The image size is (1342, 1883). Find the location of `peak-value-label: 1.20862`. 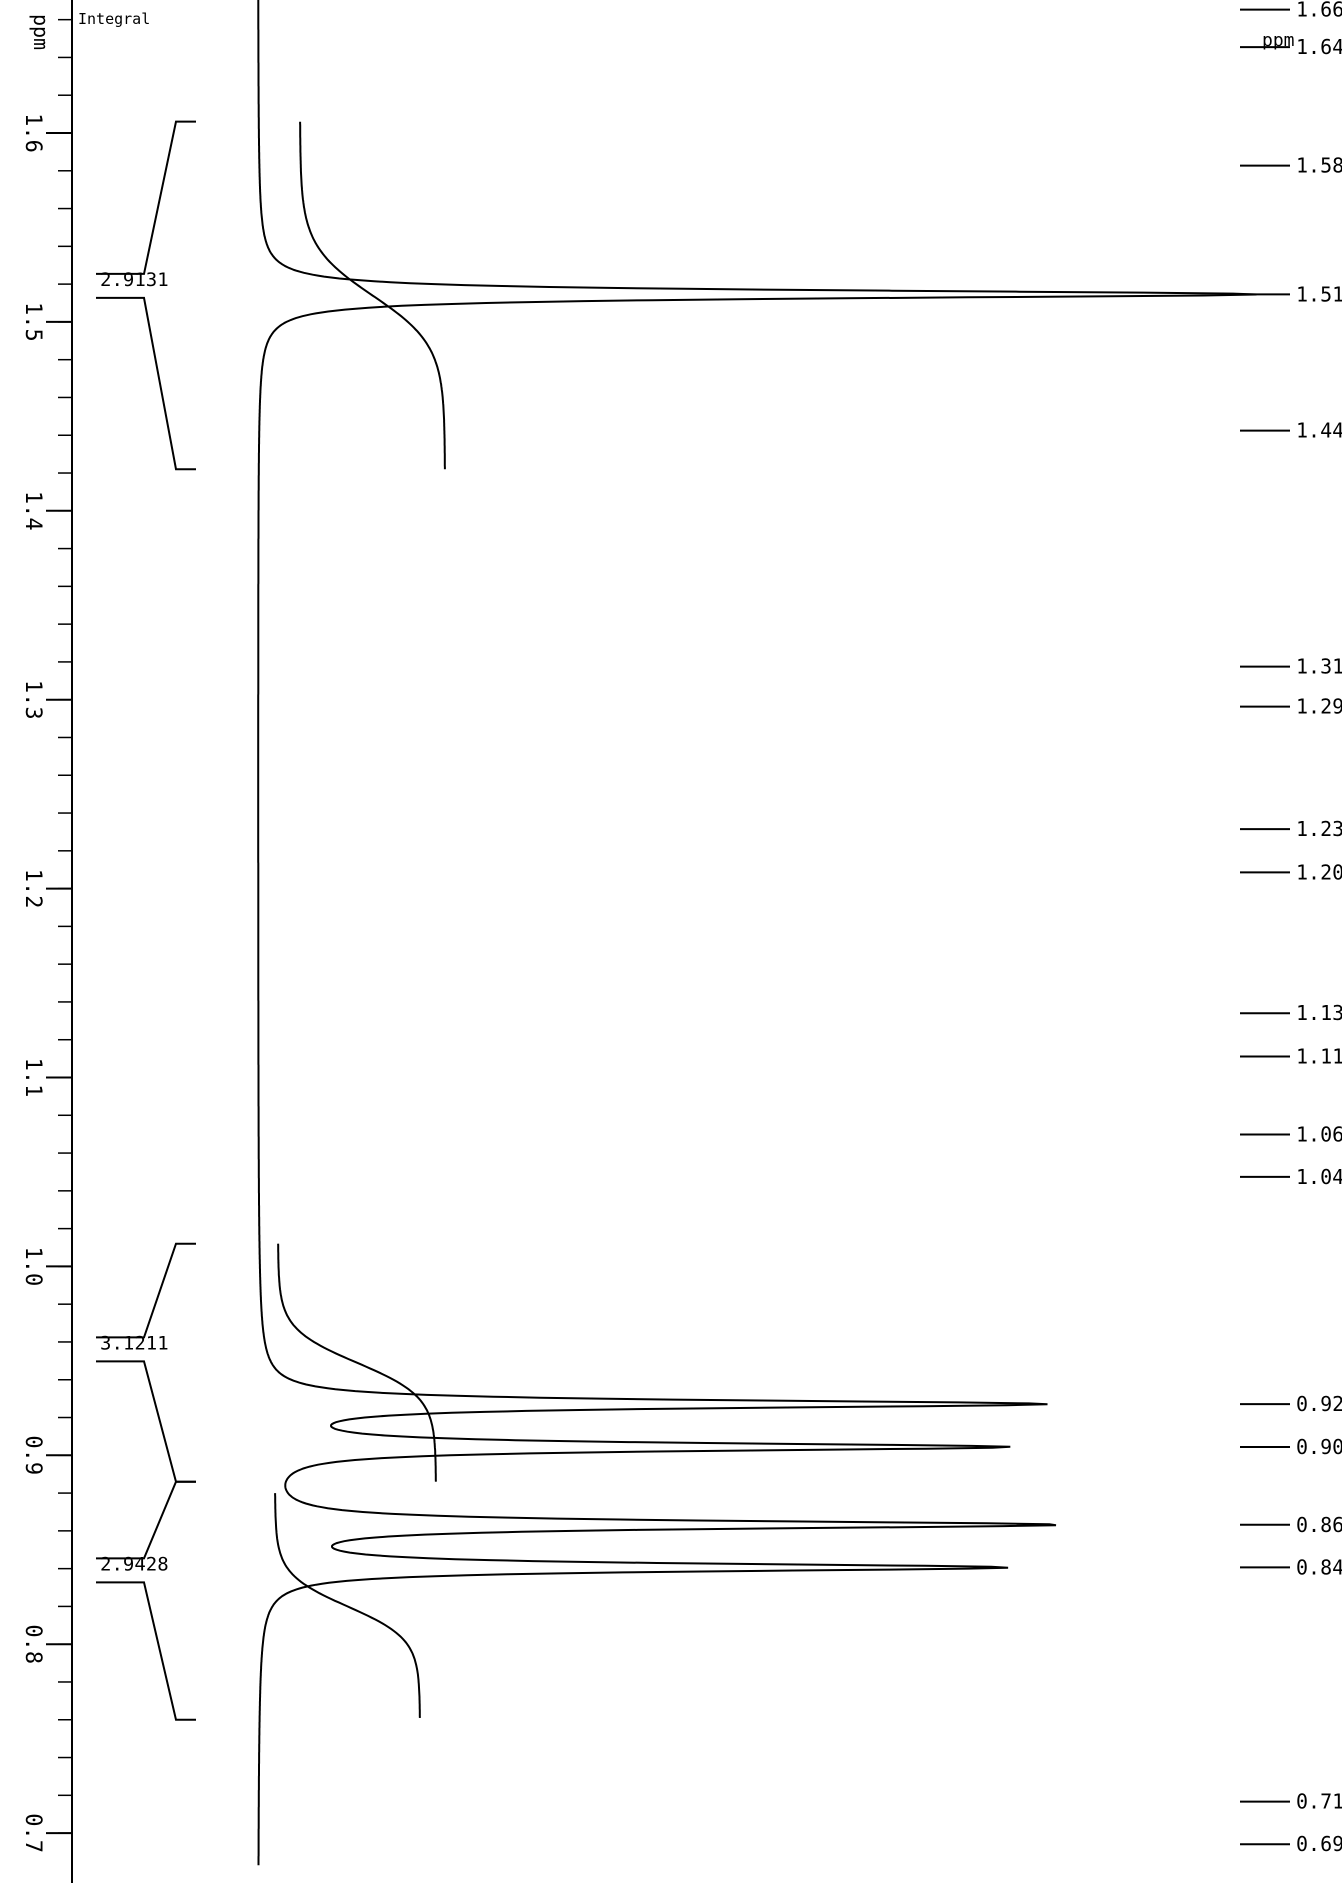

peak-value-label: 1.20862 is located at coordinates (1319, 872).